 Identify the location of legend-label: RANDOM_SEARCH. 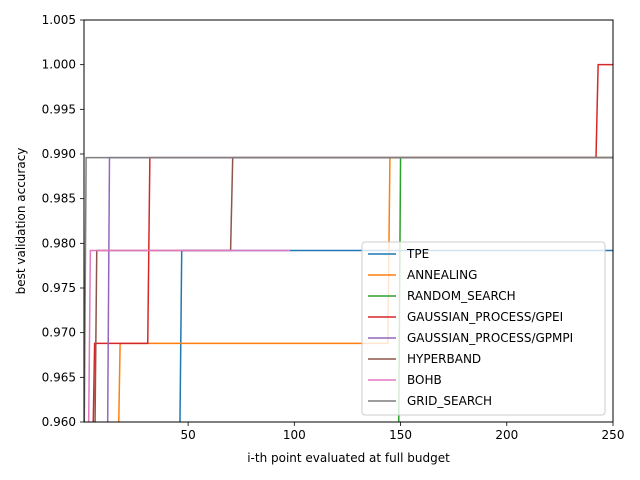
(461, 296).